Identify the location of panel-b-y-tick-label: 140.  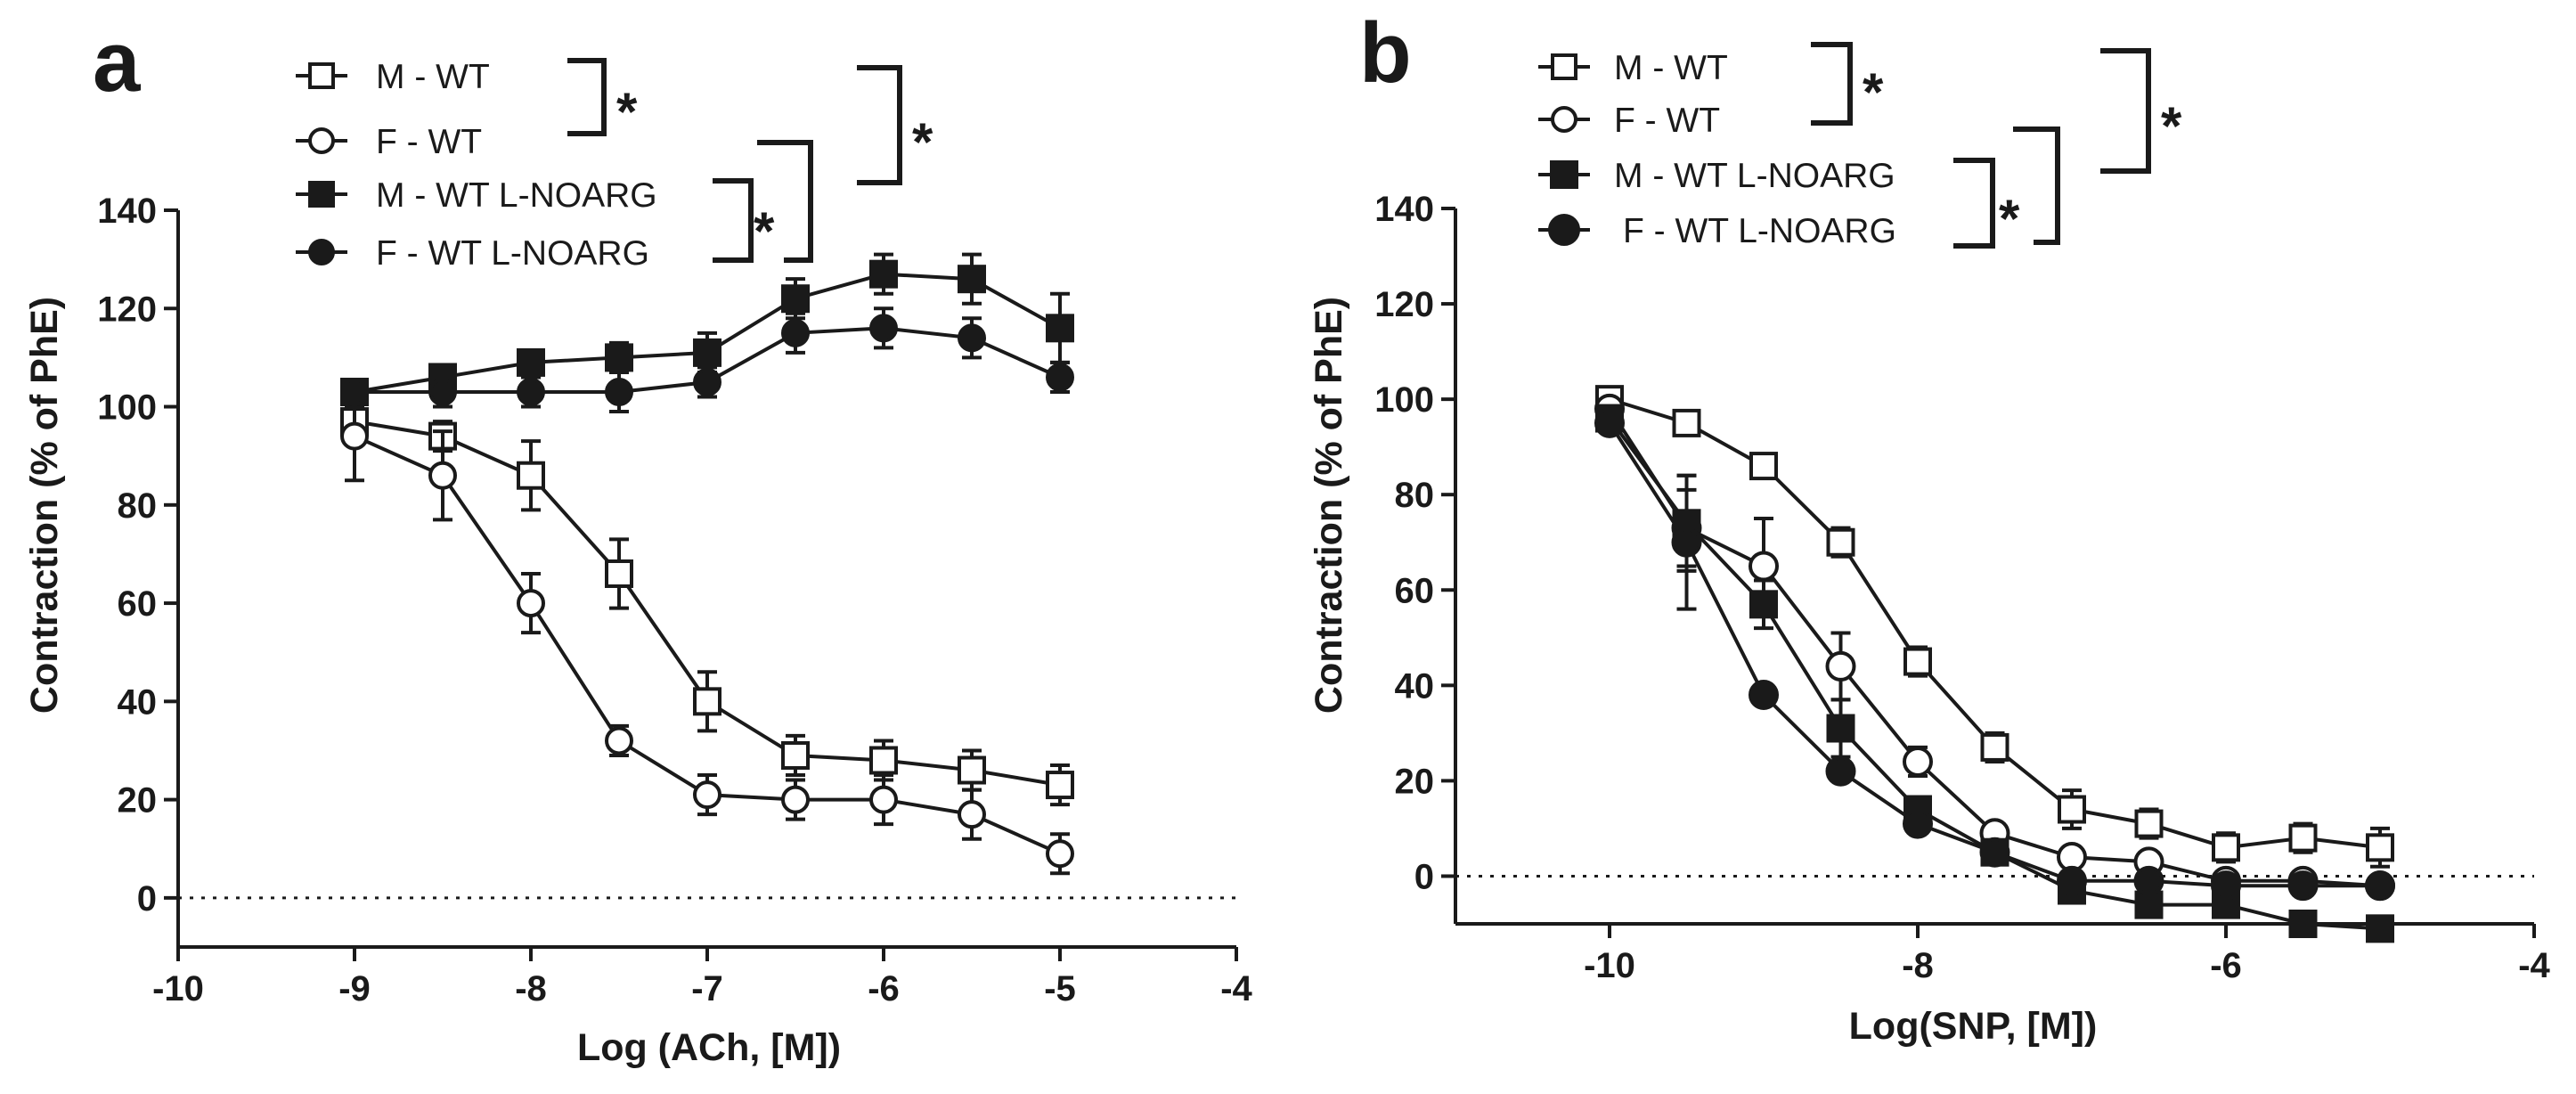
(1404, 209).